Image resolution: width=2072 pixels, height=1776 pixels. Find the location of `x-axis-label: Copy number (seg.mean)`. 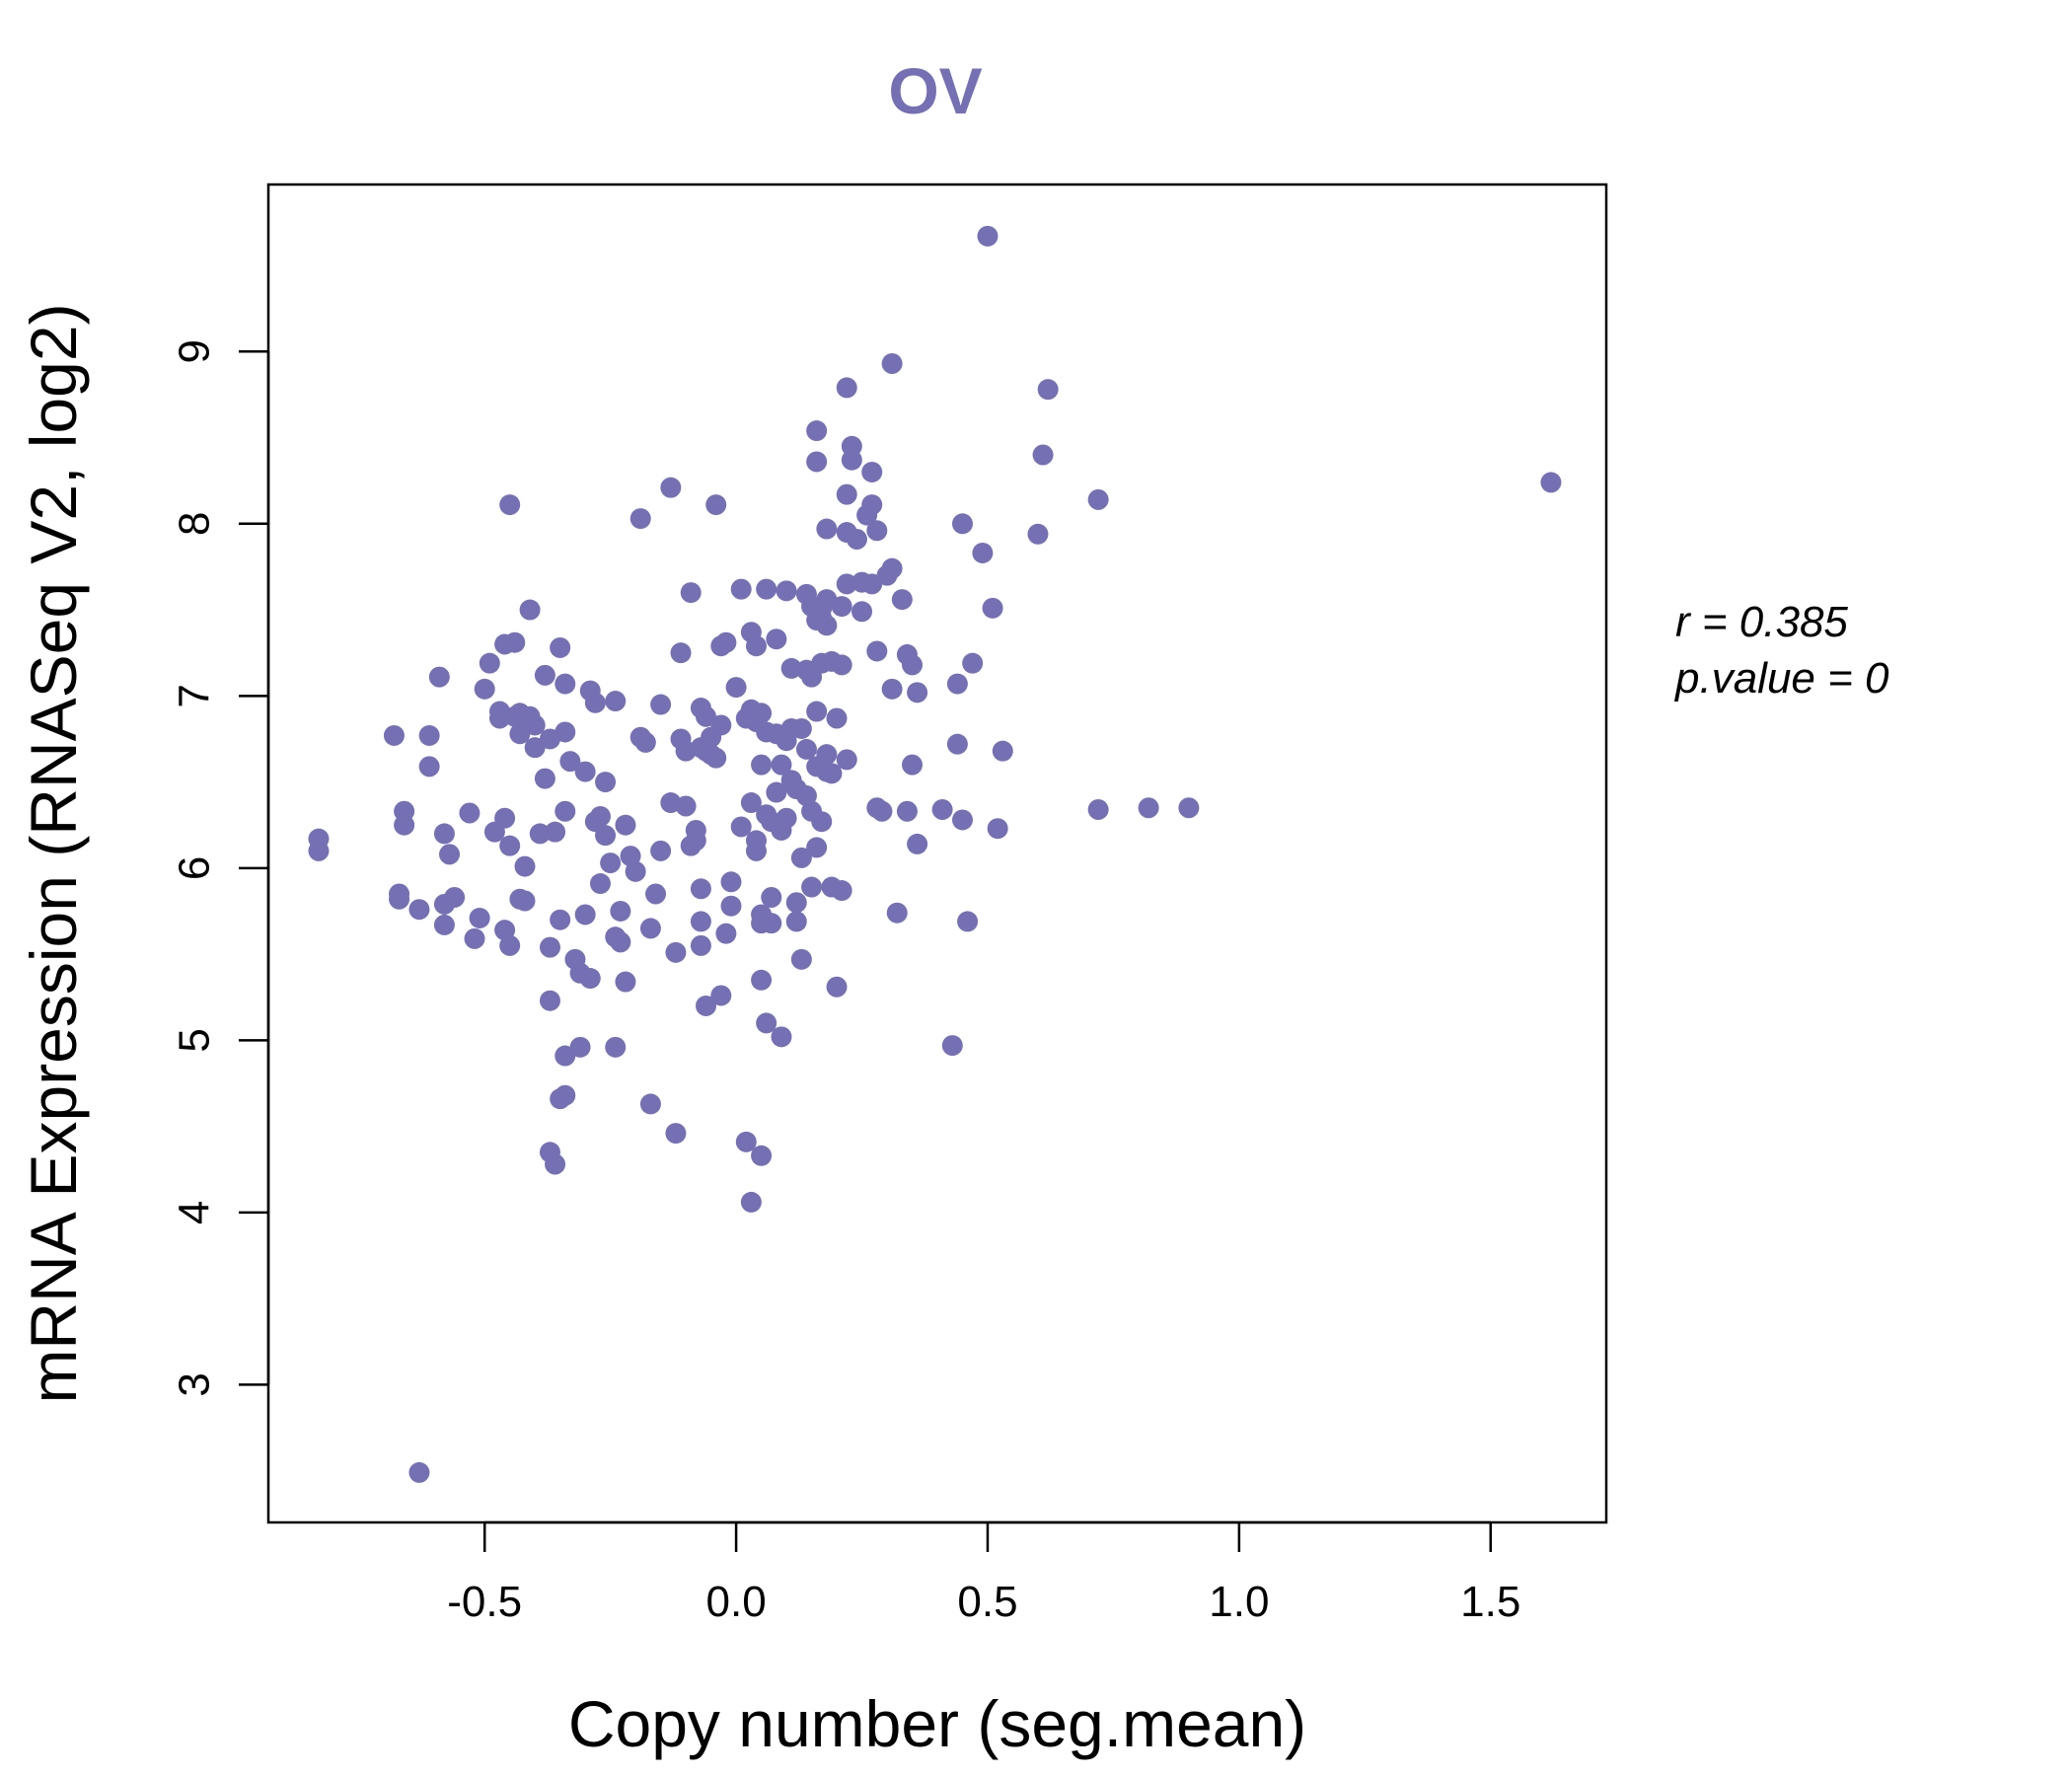

x-axis-label: Copy number (seg.mean) is located at coordinates (937, 1724).